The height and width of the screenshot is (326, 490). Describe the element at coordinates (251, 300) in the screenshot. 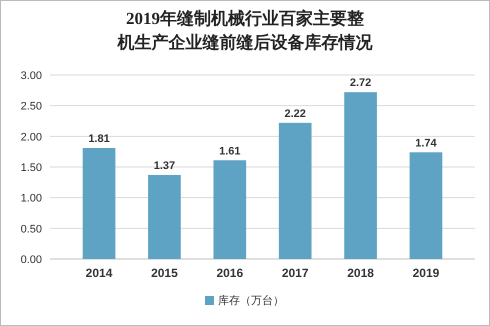

I see `legend-label: 库存（万台）` at that location.